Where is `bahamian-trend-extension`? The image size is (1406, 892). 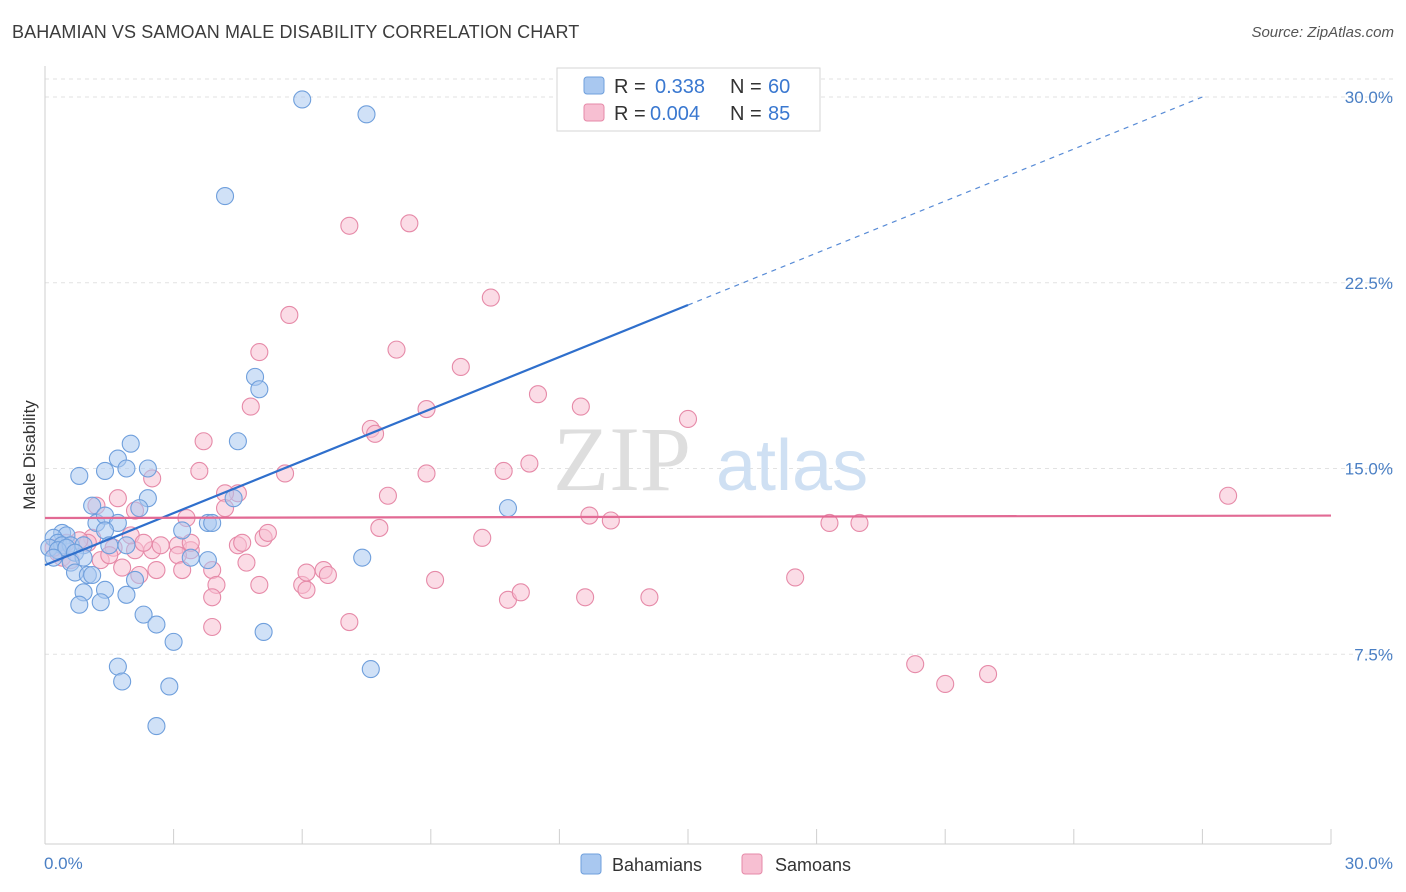 bahamian-trend-extension is located at coordinates (945, 201).